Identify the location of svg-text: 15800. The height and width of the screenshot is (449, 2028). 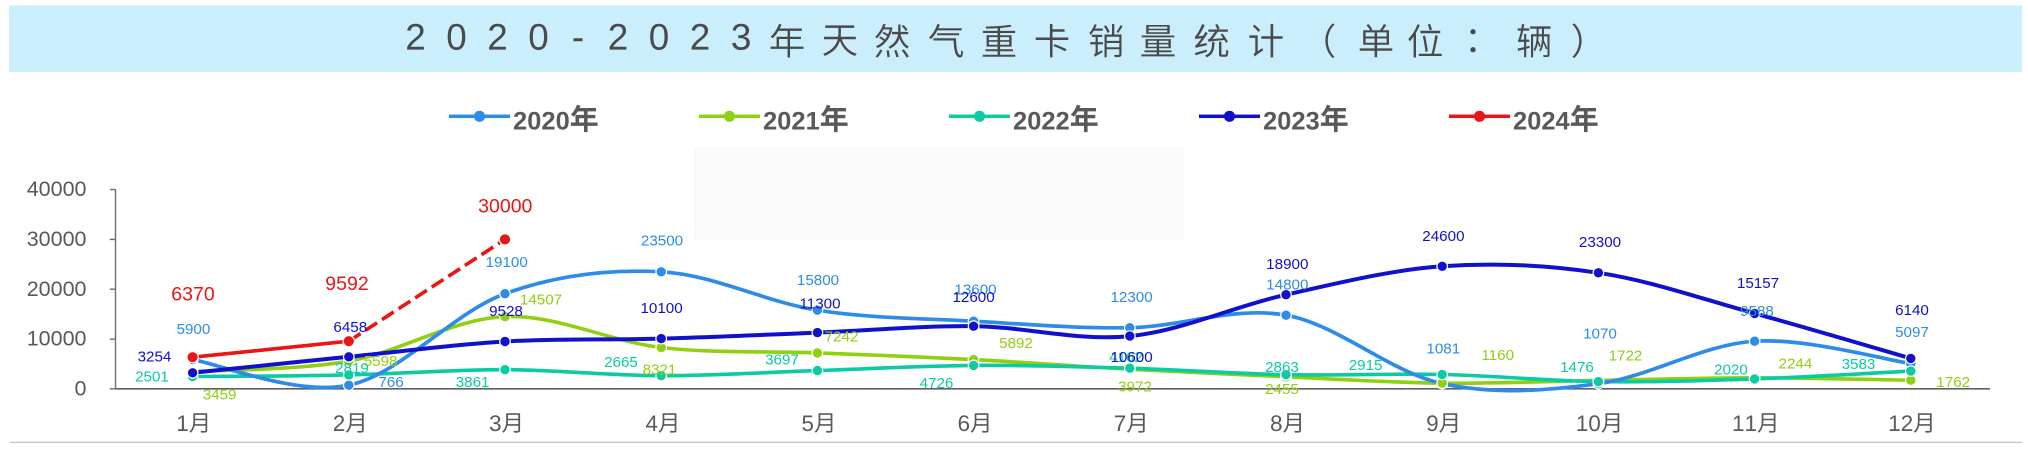
(818, 280).